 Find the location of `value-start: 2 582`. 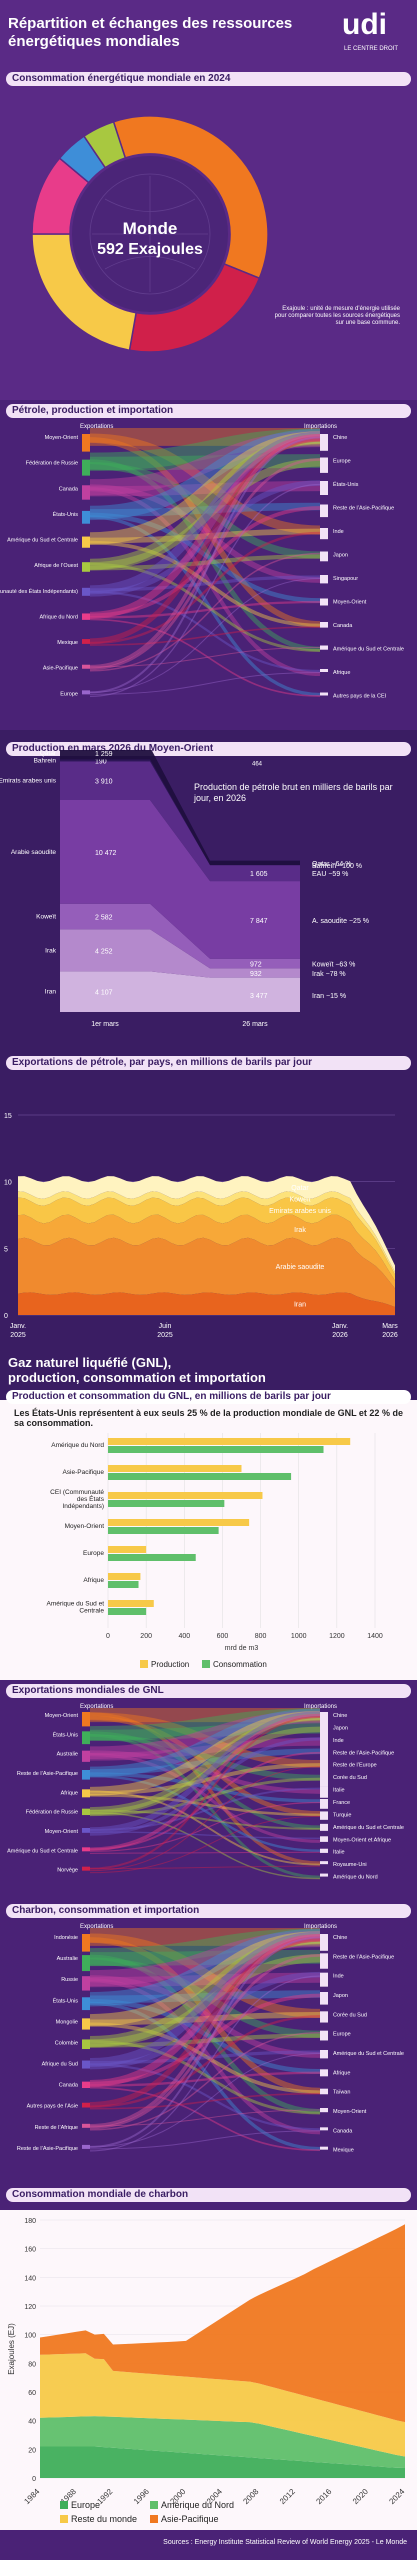

value-start: 2 582 is located at coordinates (104, 917).